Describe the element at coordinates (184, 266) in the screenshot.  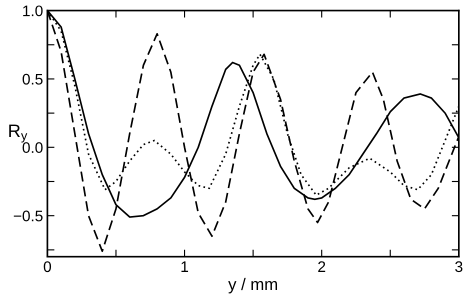
I see `x-tick-label: 1` at that location.